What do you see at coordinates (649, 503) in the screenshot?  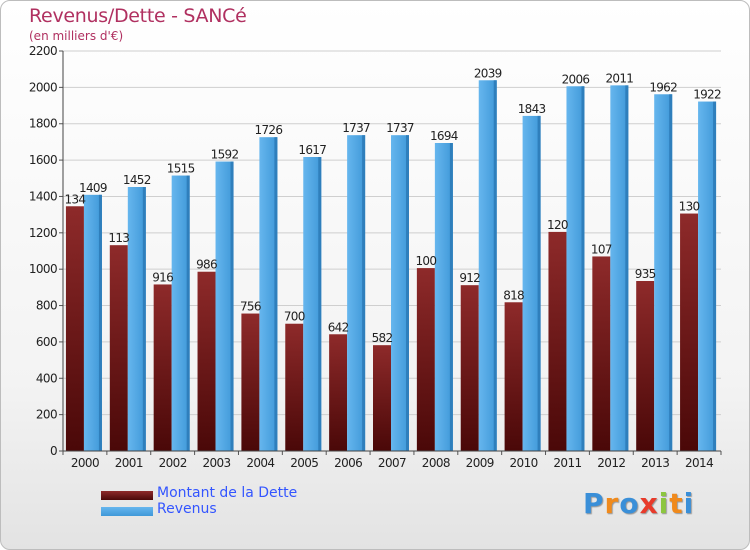 I see `logo-letter: x` at bounding box center [649, 503].